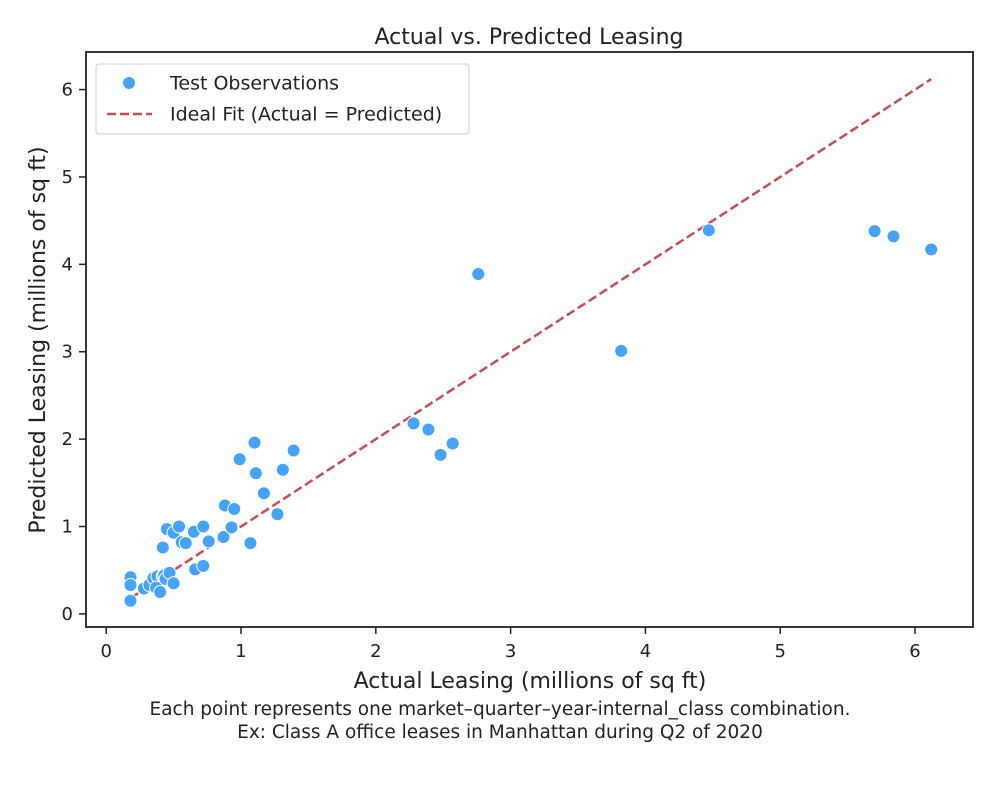  I want to click on y-tick-label: 1, so click(67, 527).